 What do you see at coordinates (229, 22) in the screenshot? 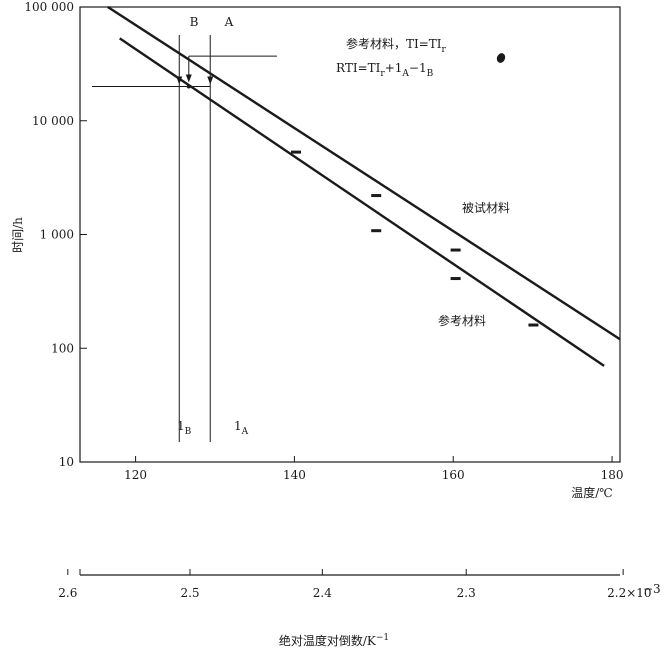
I see `label-a: A` at bounding box center [229, 22].